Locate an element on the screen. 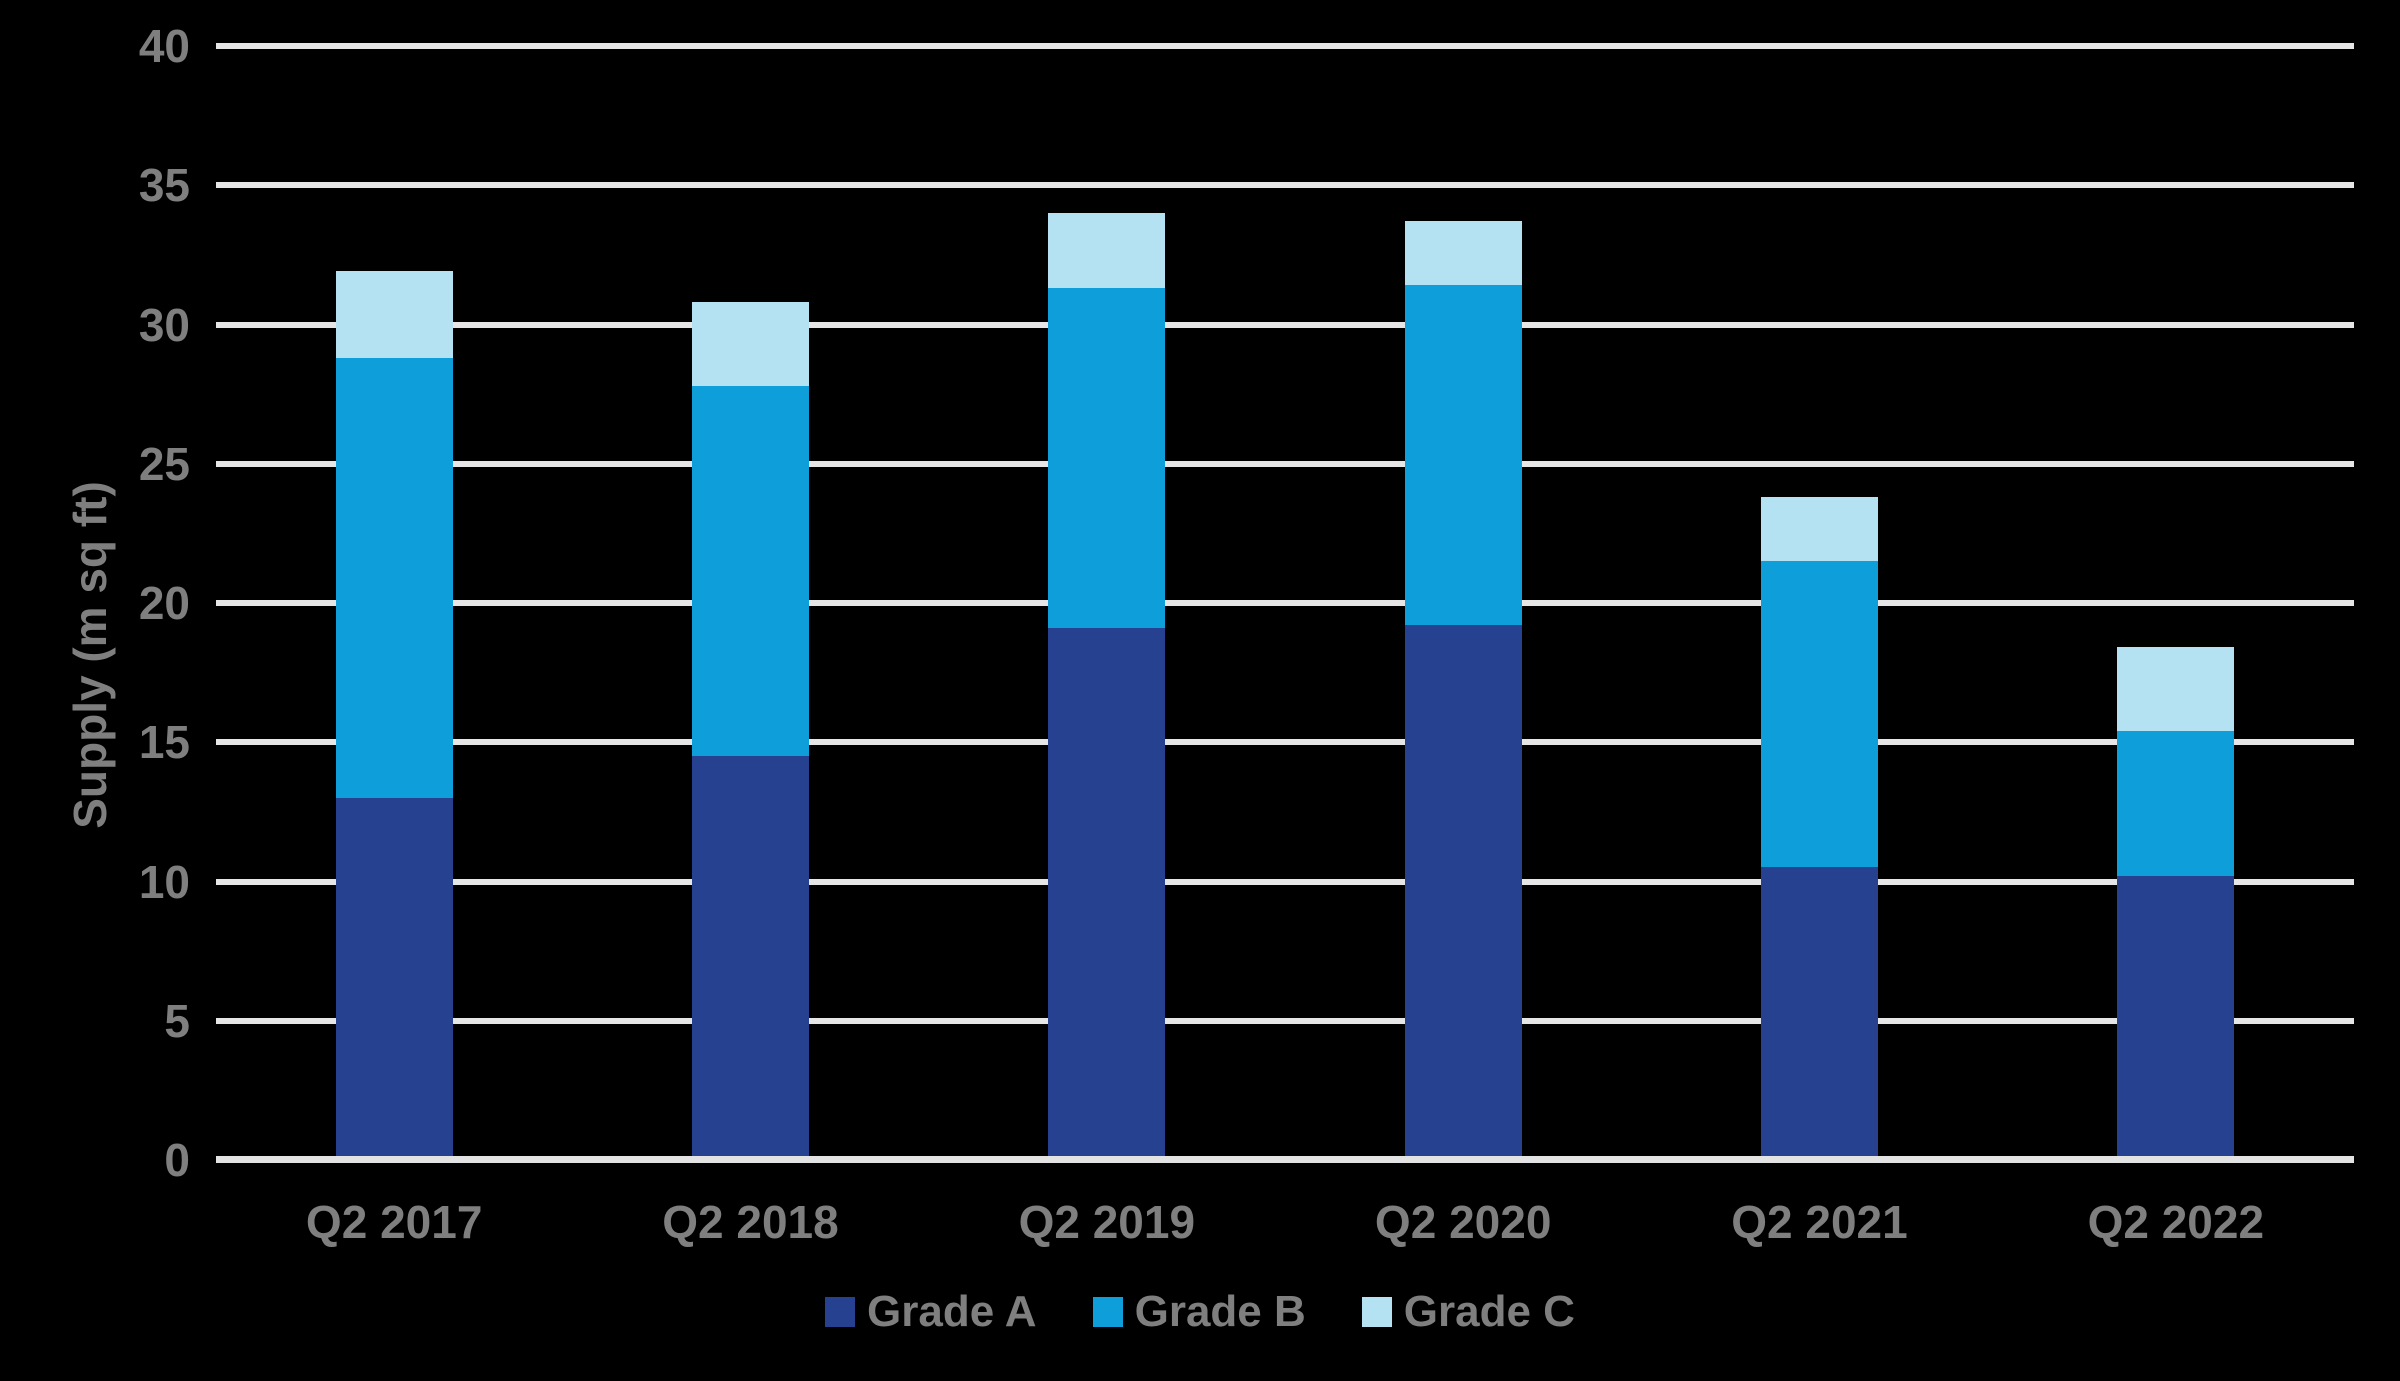  legend-label: Grade C is located at coordinates (1489, 1311).